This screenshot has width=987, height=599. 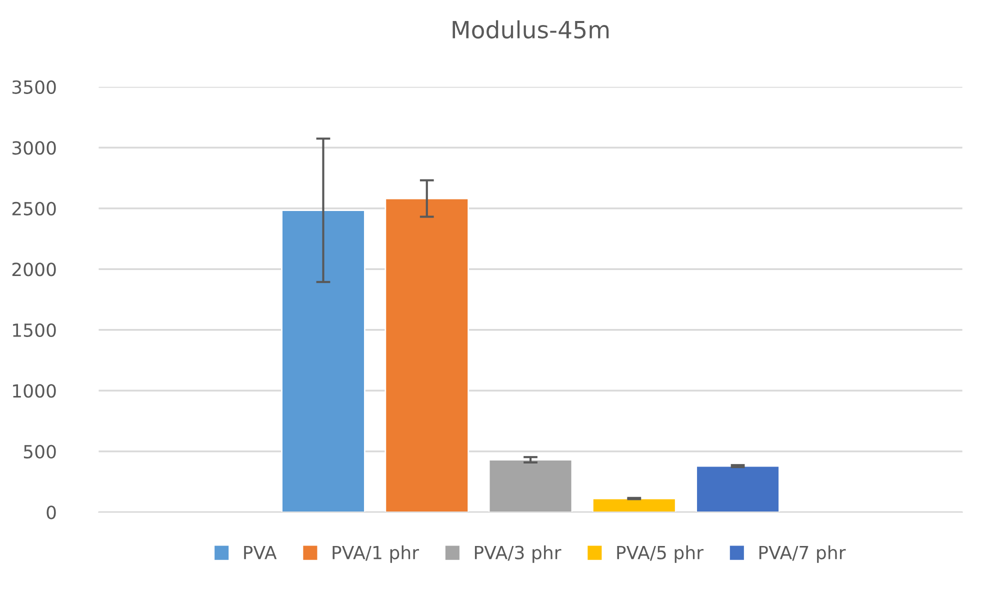 I want to click on y-tick-label: 3500, so click(x=34, y=87).